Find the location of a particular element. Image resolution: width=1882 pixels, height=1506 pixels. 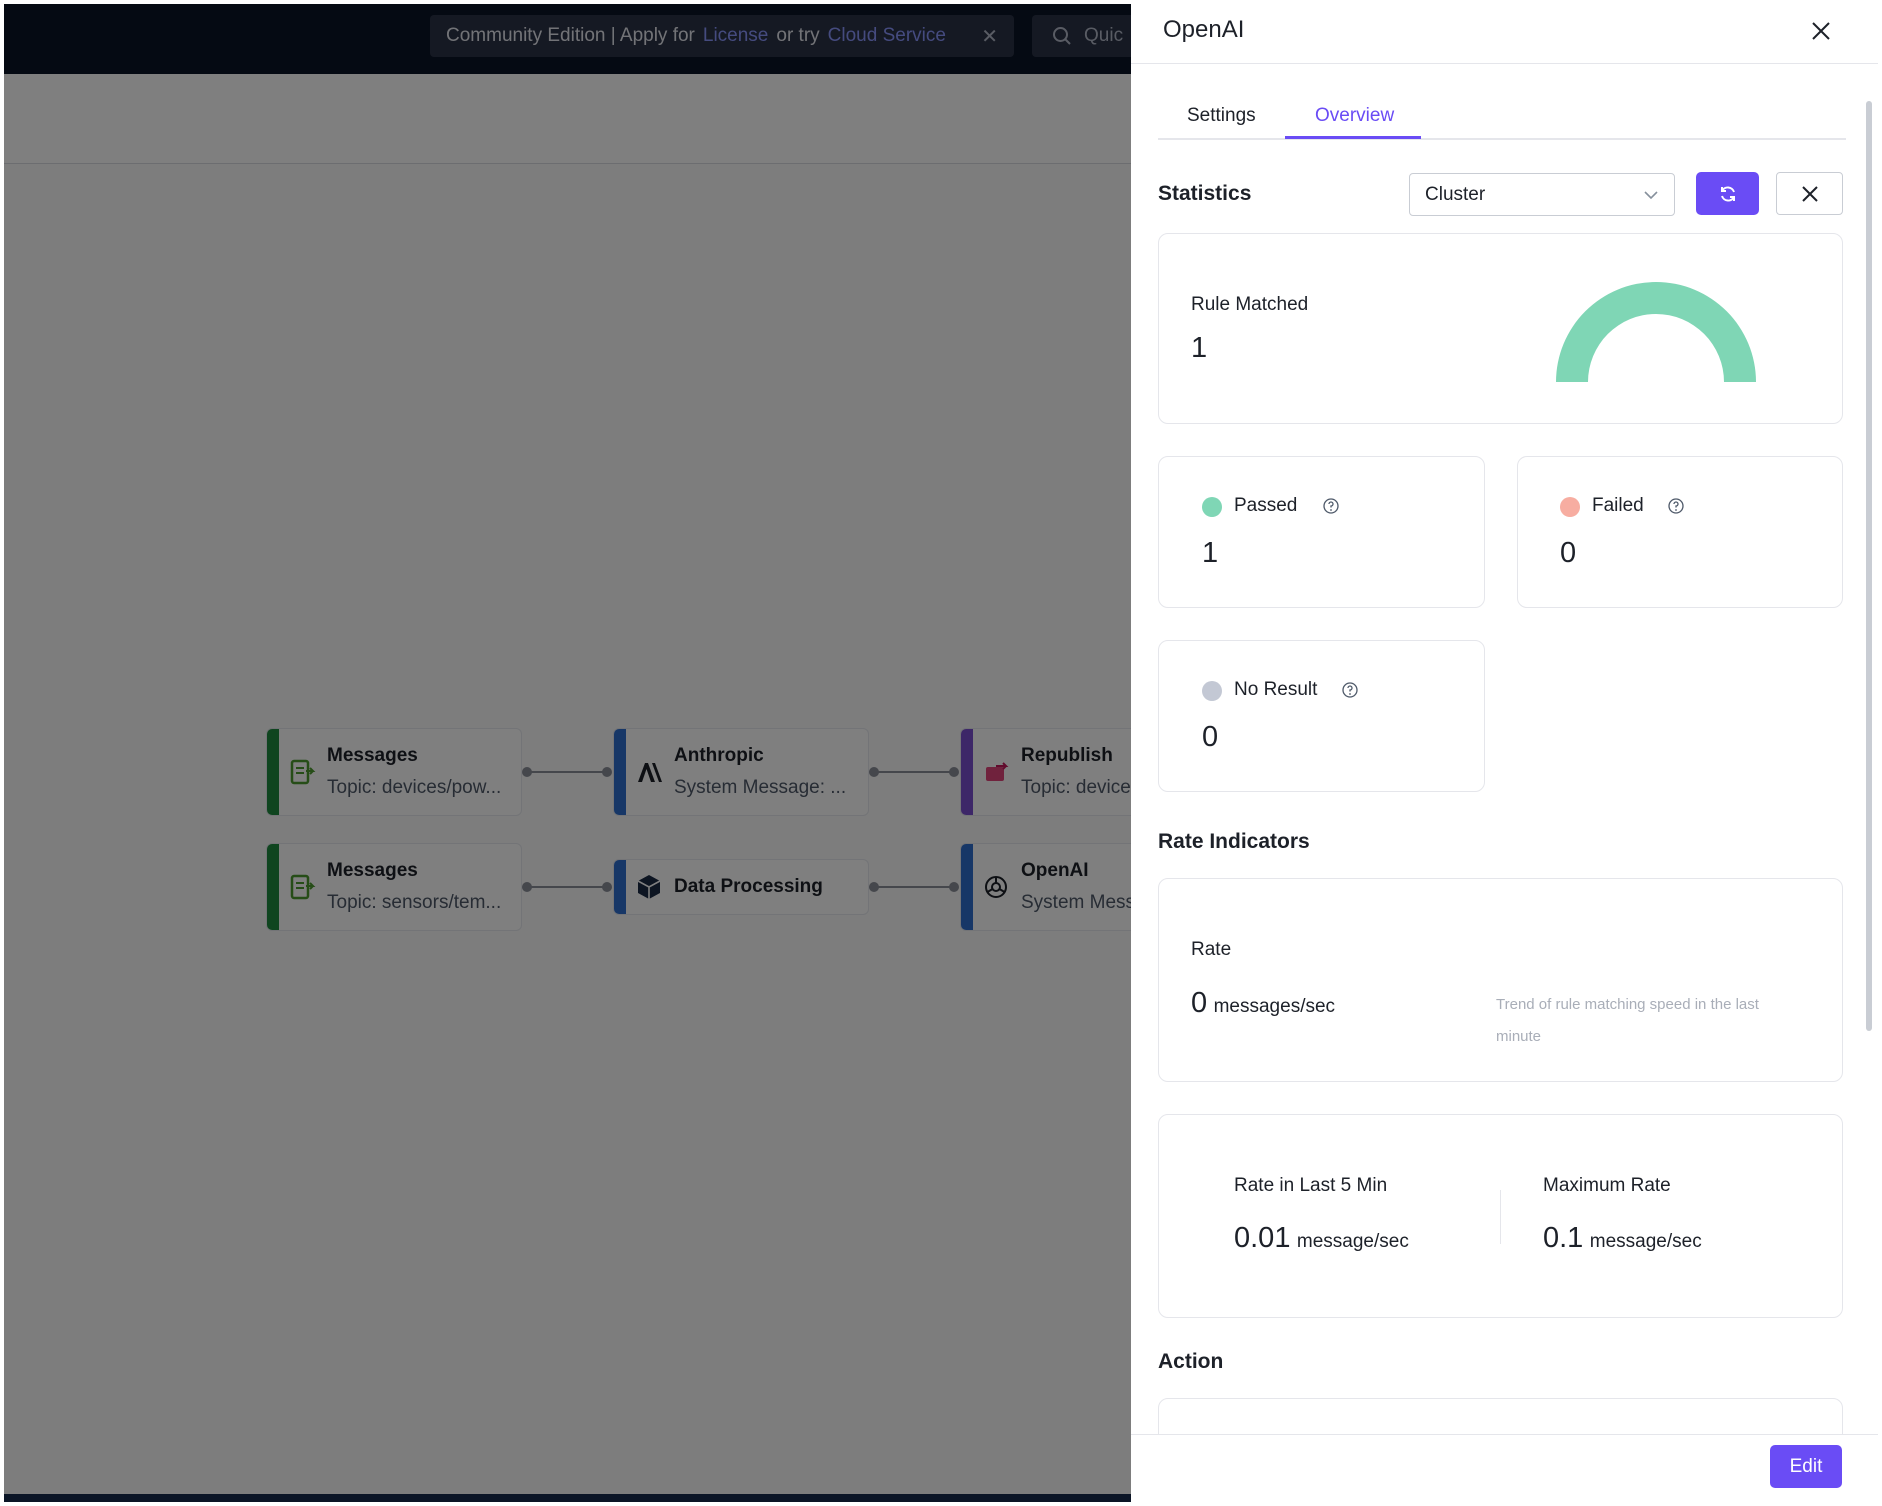

max-rate-row: 0.1 message/sec is located at coordinates (1622, 1238).